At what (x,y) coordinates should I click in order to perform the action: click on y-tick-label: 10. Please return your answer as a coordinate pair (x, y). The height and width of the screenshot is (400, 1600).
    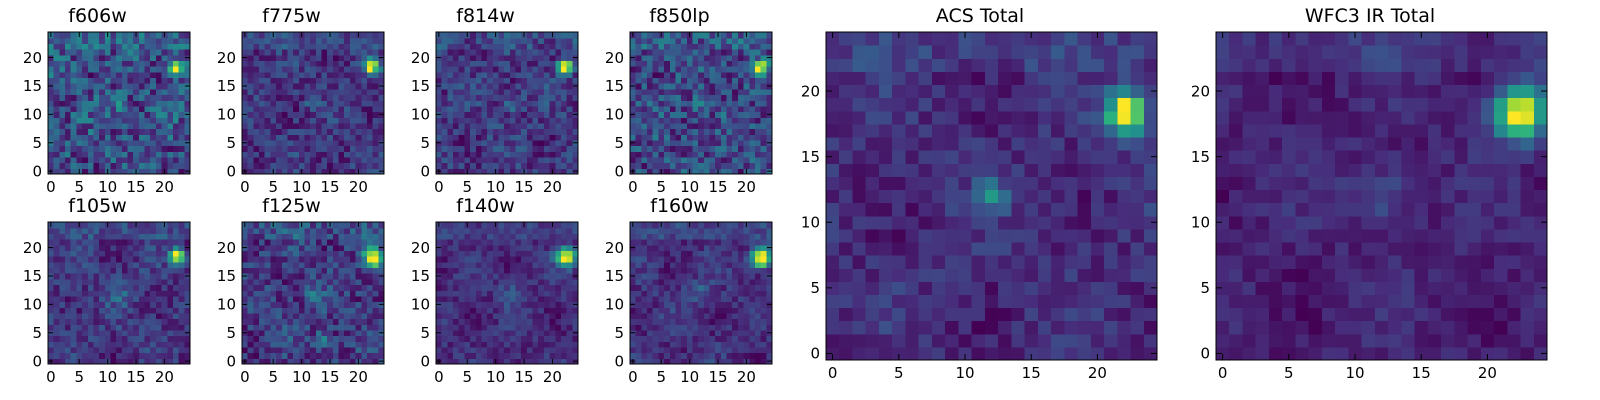
    Looking at the image, I should click on (226, 305).